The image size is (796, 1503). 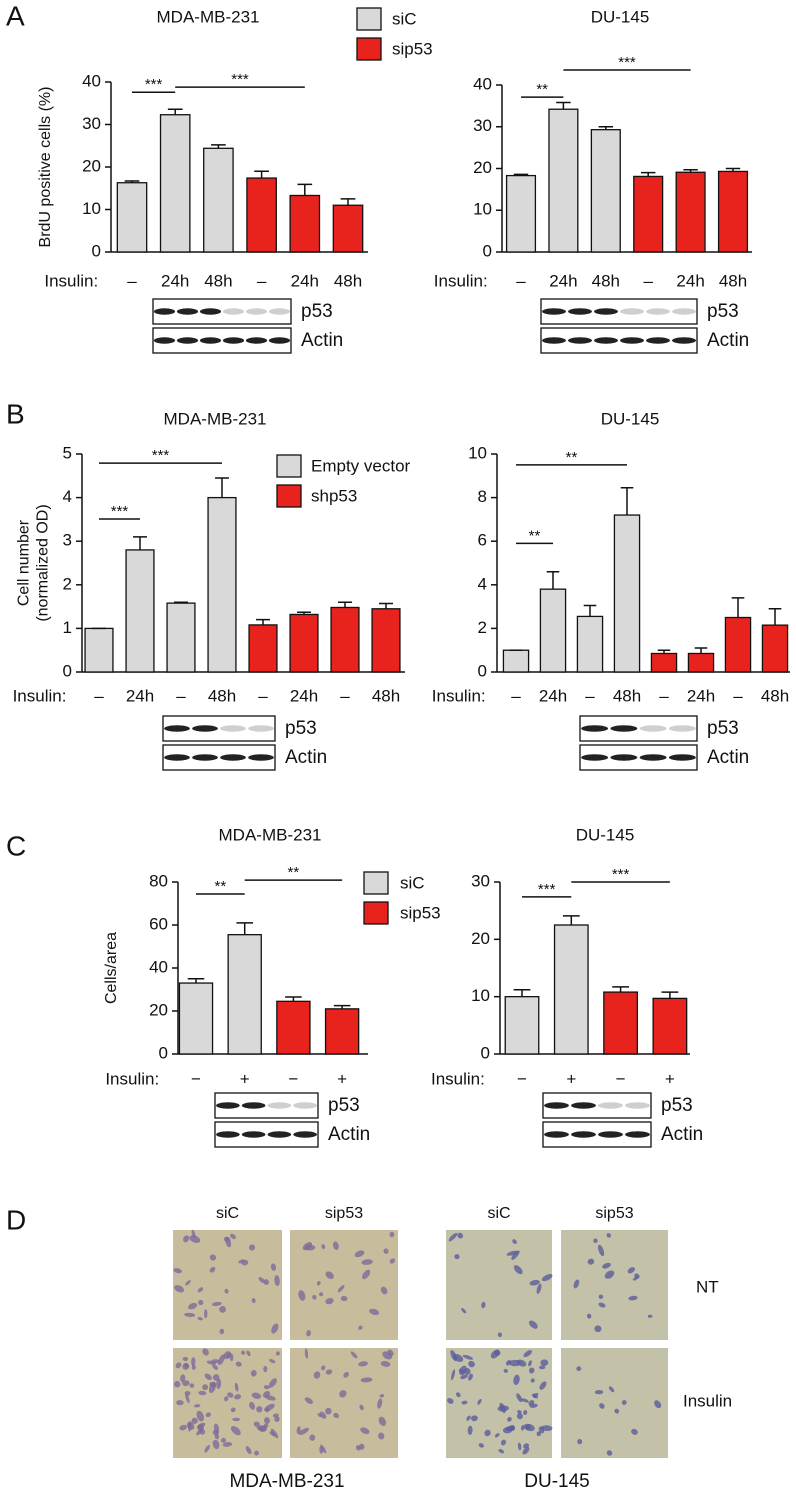 I want to click on y-tick-label: 4, so click(x=67, y=496).